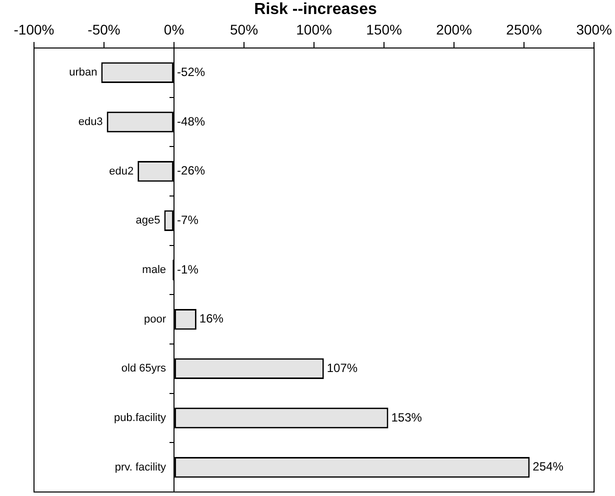 The width and height of the screenshot is (615, 496). Describe the element at coordinates (121, 171) in the screenshot. I see `y-tick-label: edu2` at that location.